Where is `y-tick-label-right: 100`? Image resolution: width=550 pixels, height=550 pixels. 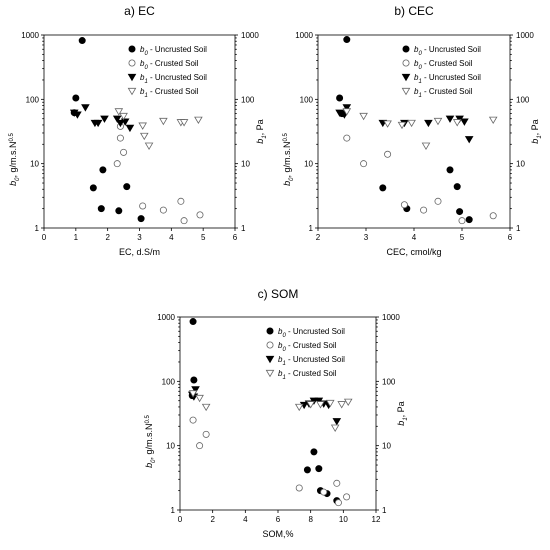
y-tick-label-right: 100 is located at coordinates (248, 99).